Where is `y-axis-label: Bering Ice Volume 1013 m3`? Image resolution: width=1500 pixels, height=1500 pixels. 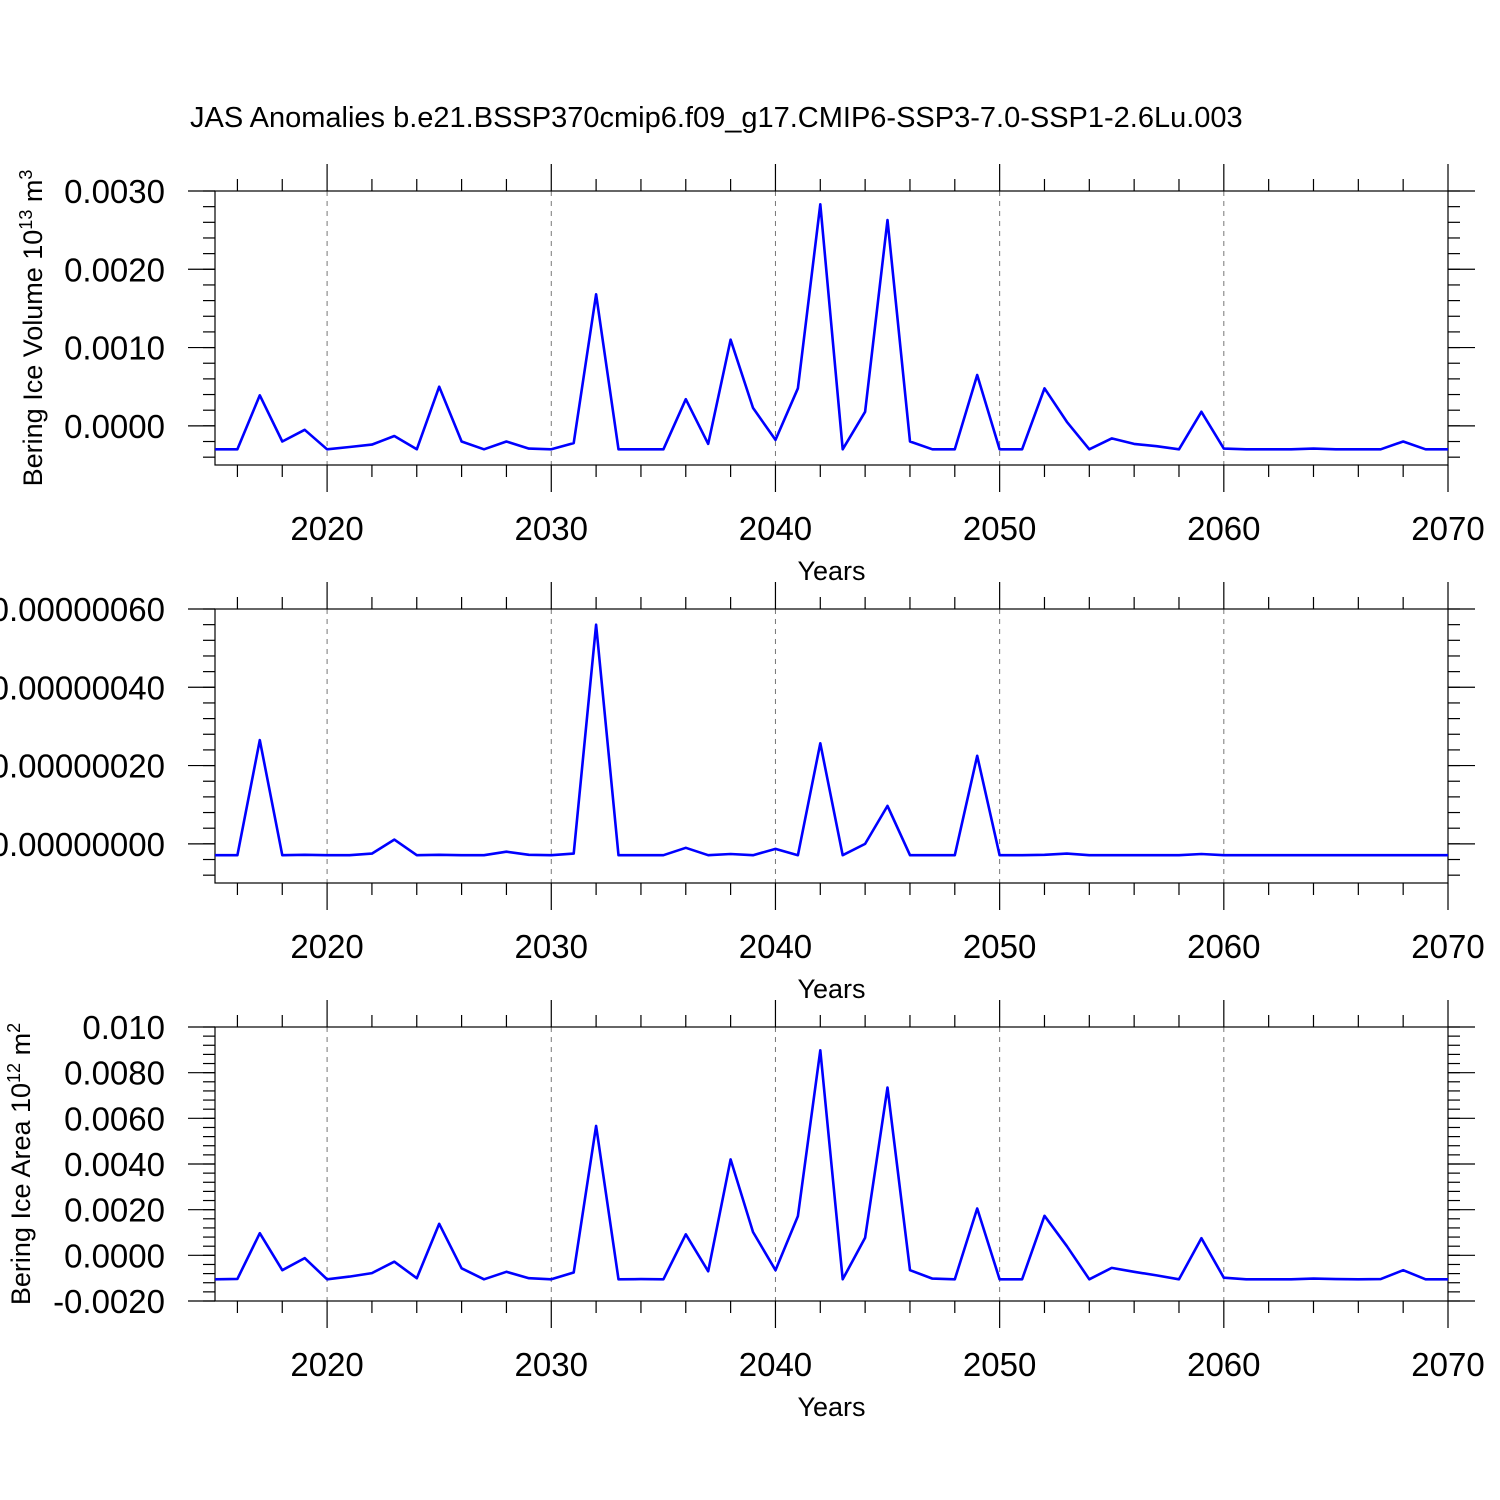 y-axis-label: Bering Ice Volume 1013 m3 is located at coordinates (32, 328).